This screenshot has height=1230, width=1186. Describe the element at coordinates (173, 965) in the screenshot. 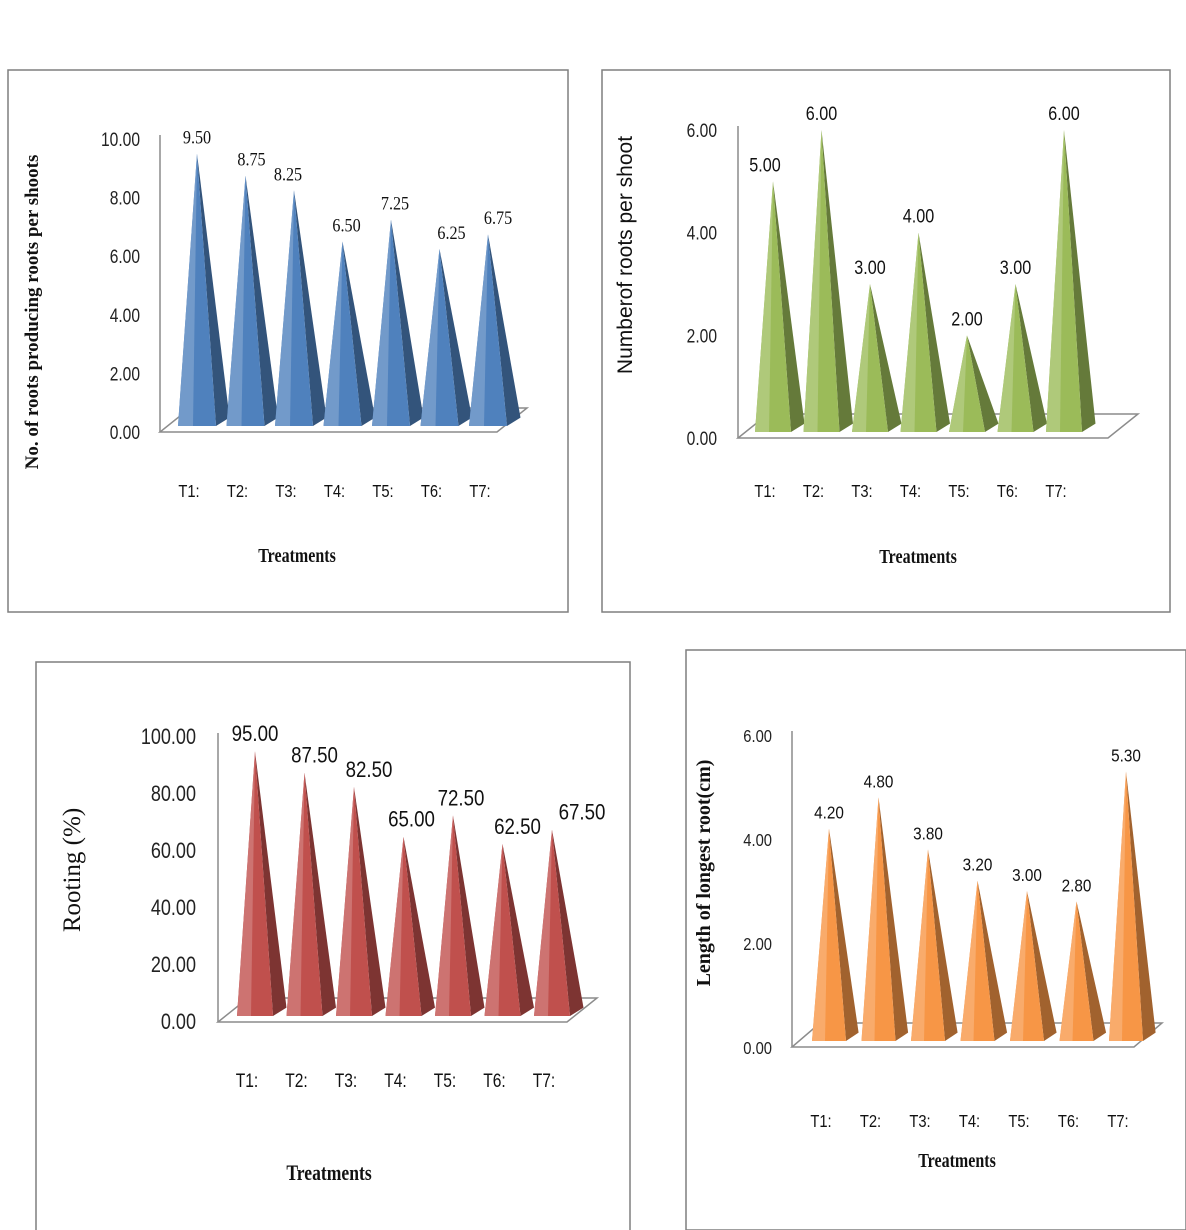

I see `y-tick-label: 20.00` at that location.